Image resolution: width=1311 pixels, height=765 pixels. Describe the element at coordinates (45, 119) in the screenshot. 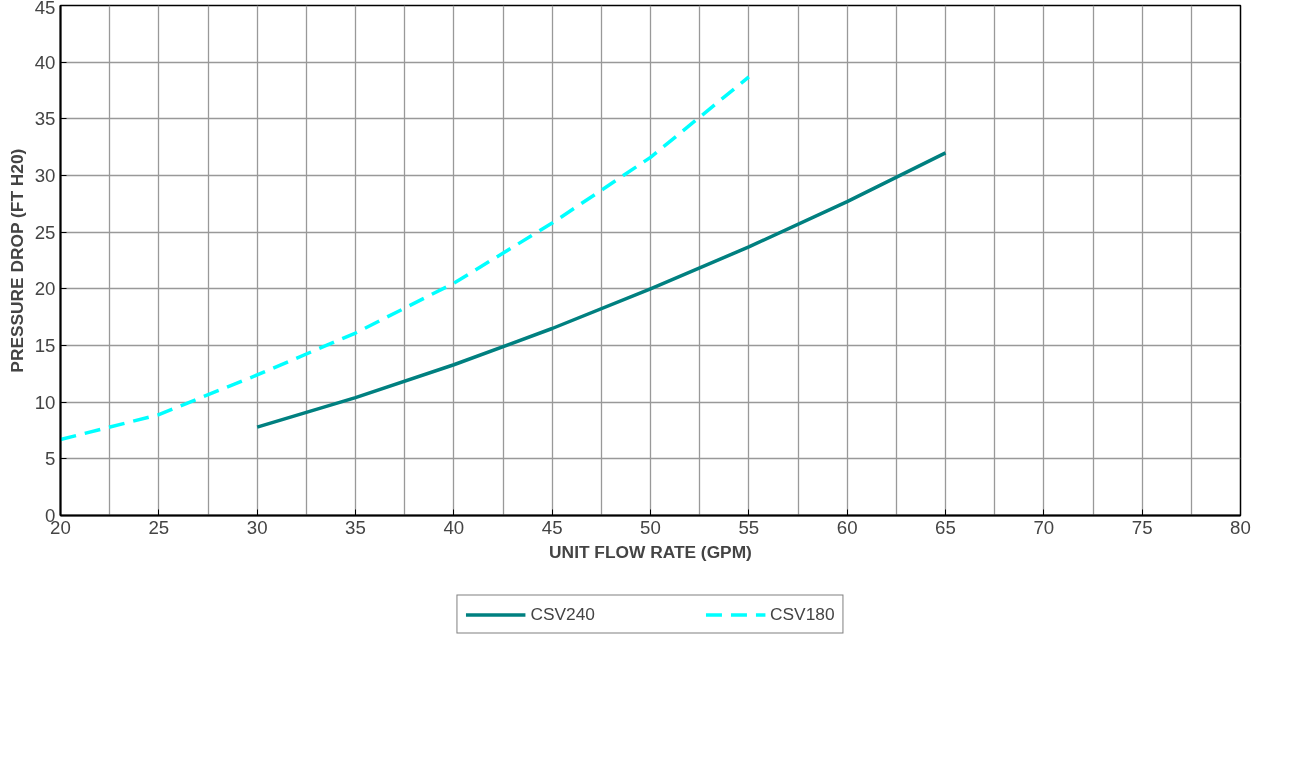

I see `y-tick-label: 35` at that location.